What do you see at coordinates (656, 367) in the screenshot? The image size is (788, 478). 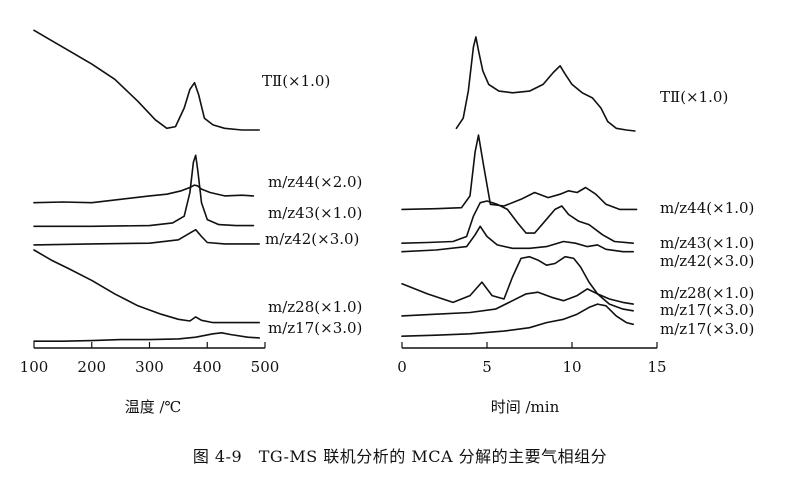 I see `x-tick-label: 15` at bounding box center [656, 367].